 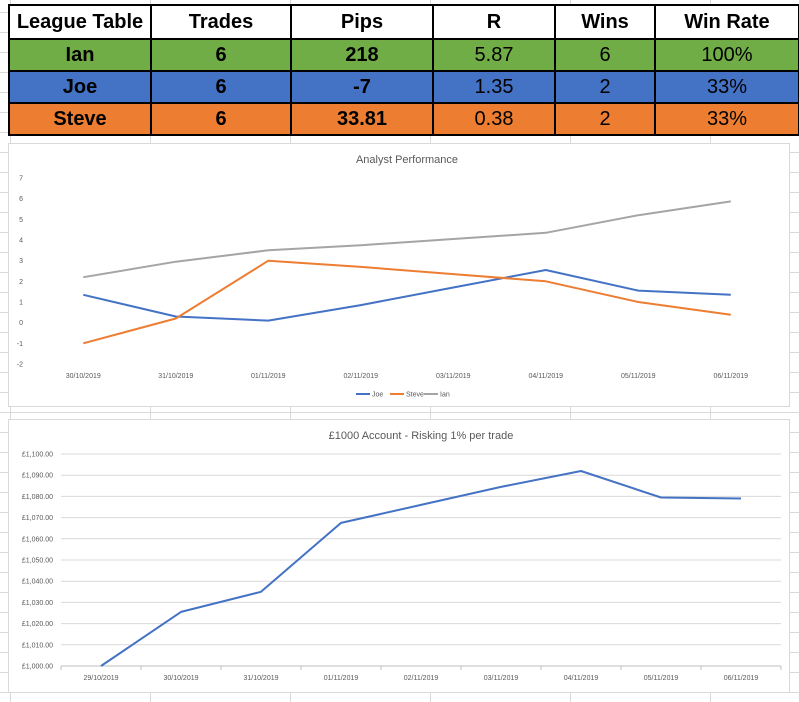 I want to click on header-wins: Wins, so click(x=605, y=22).